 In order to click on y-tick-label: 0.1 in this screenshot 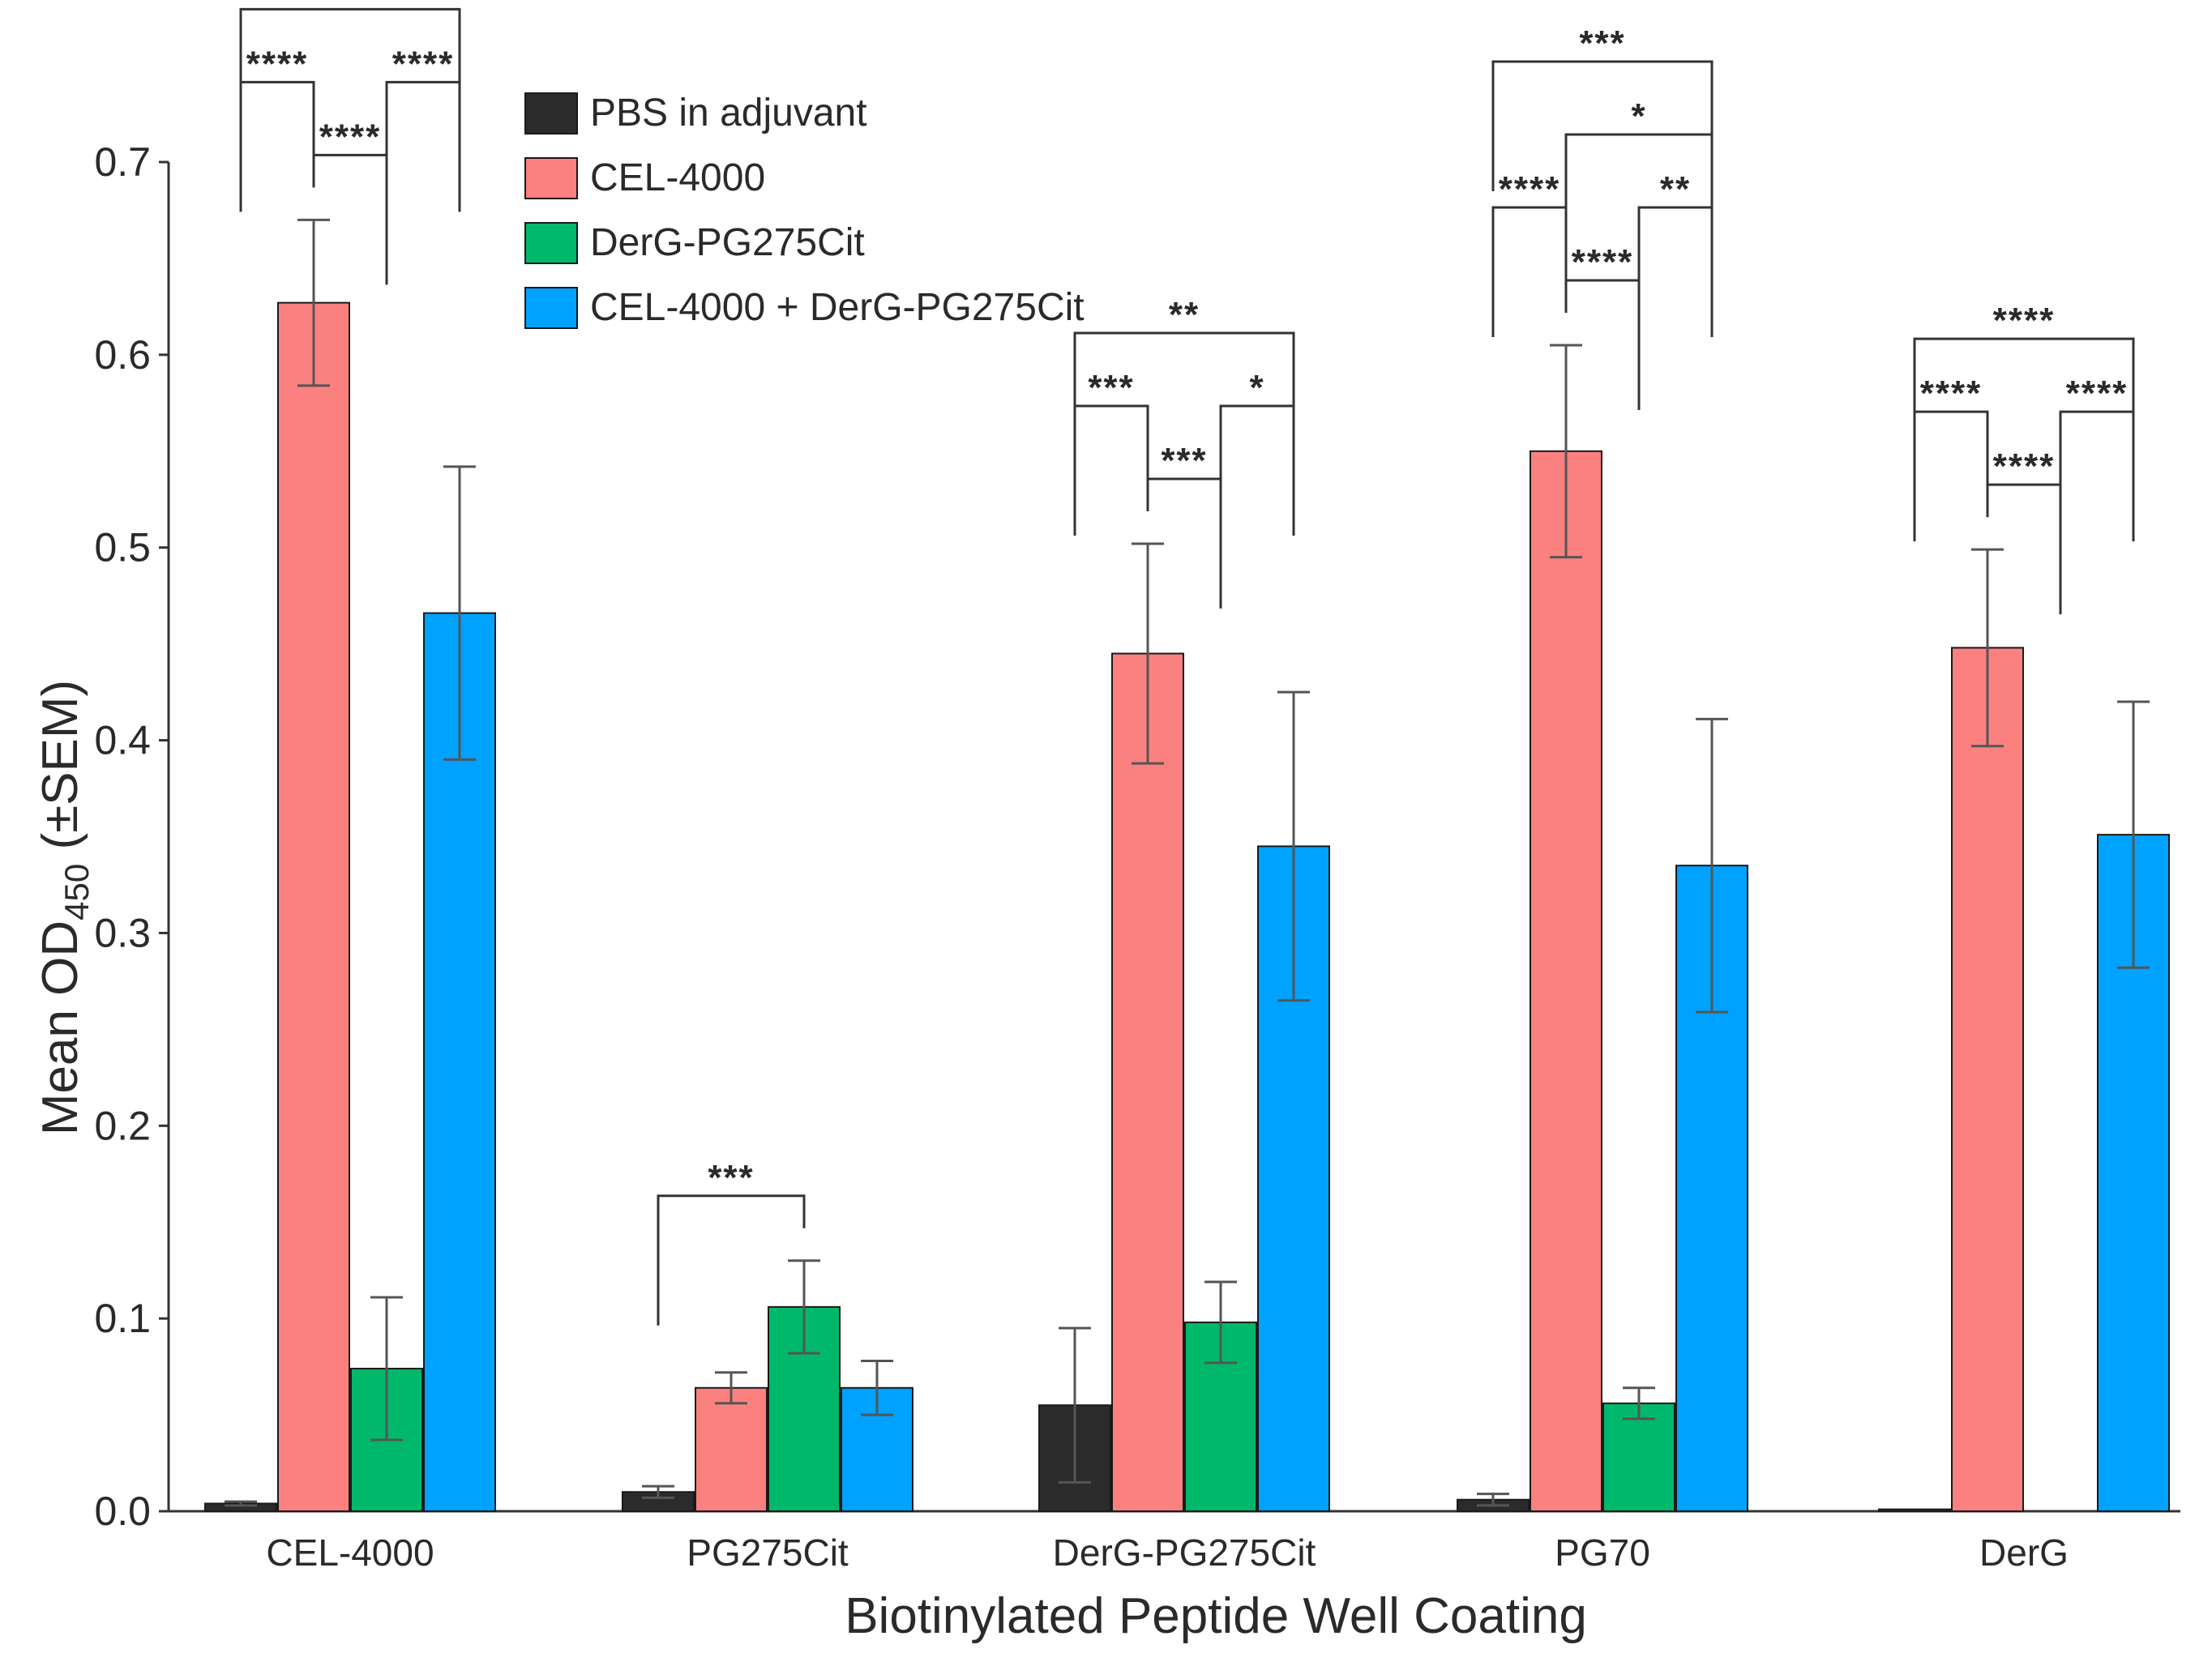, I will do `click(123, 1319)`.